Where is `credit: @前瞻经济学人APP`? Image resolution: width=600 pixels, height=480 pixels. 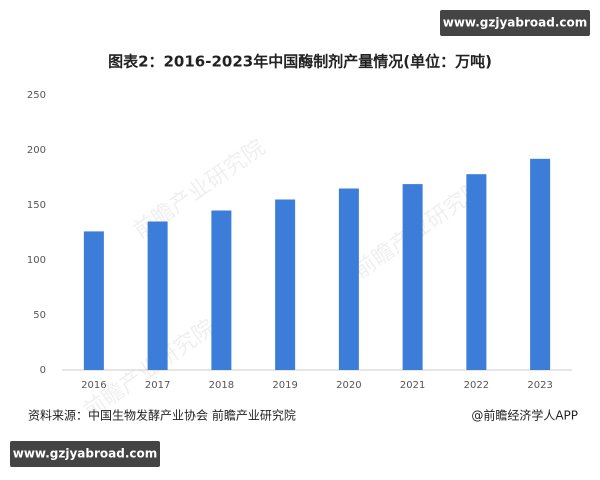
credit: @前瞻经济学人APP is located at coordinates (524, 415).